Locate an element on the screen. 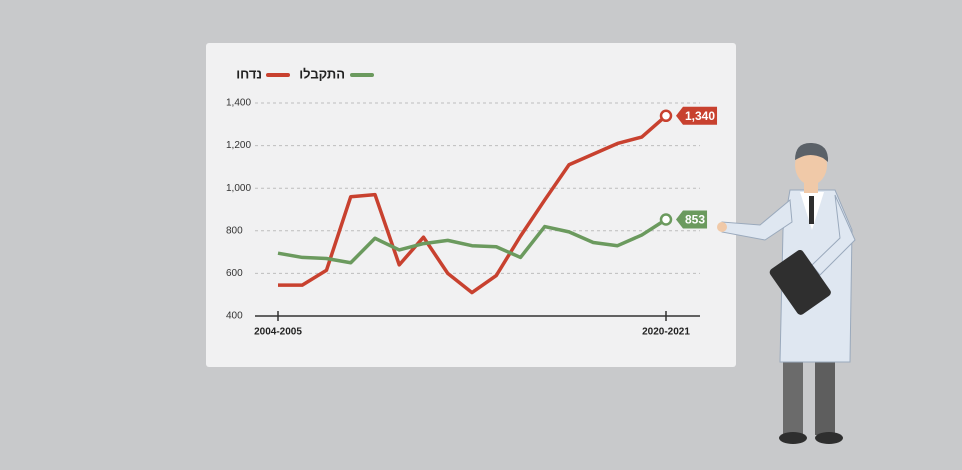  y-tick-label: 800 is located at coordinates (234, 230).